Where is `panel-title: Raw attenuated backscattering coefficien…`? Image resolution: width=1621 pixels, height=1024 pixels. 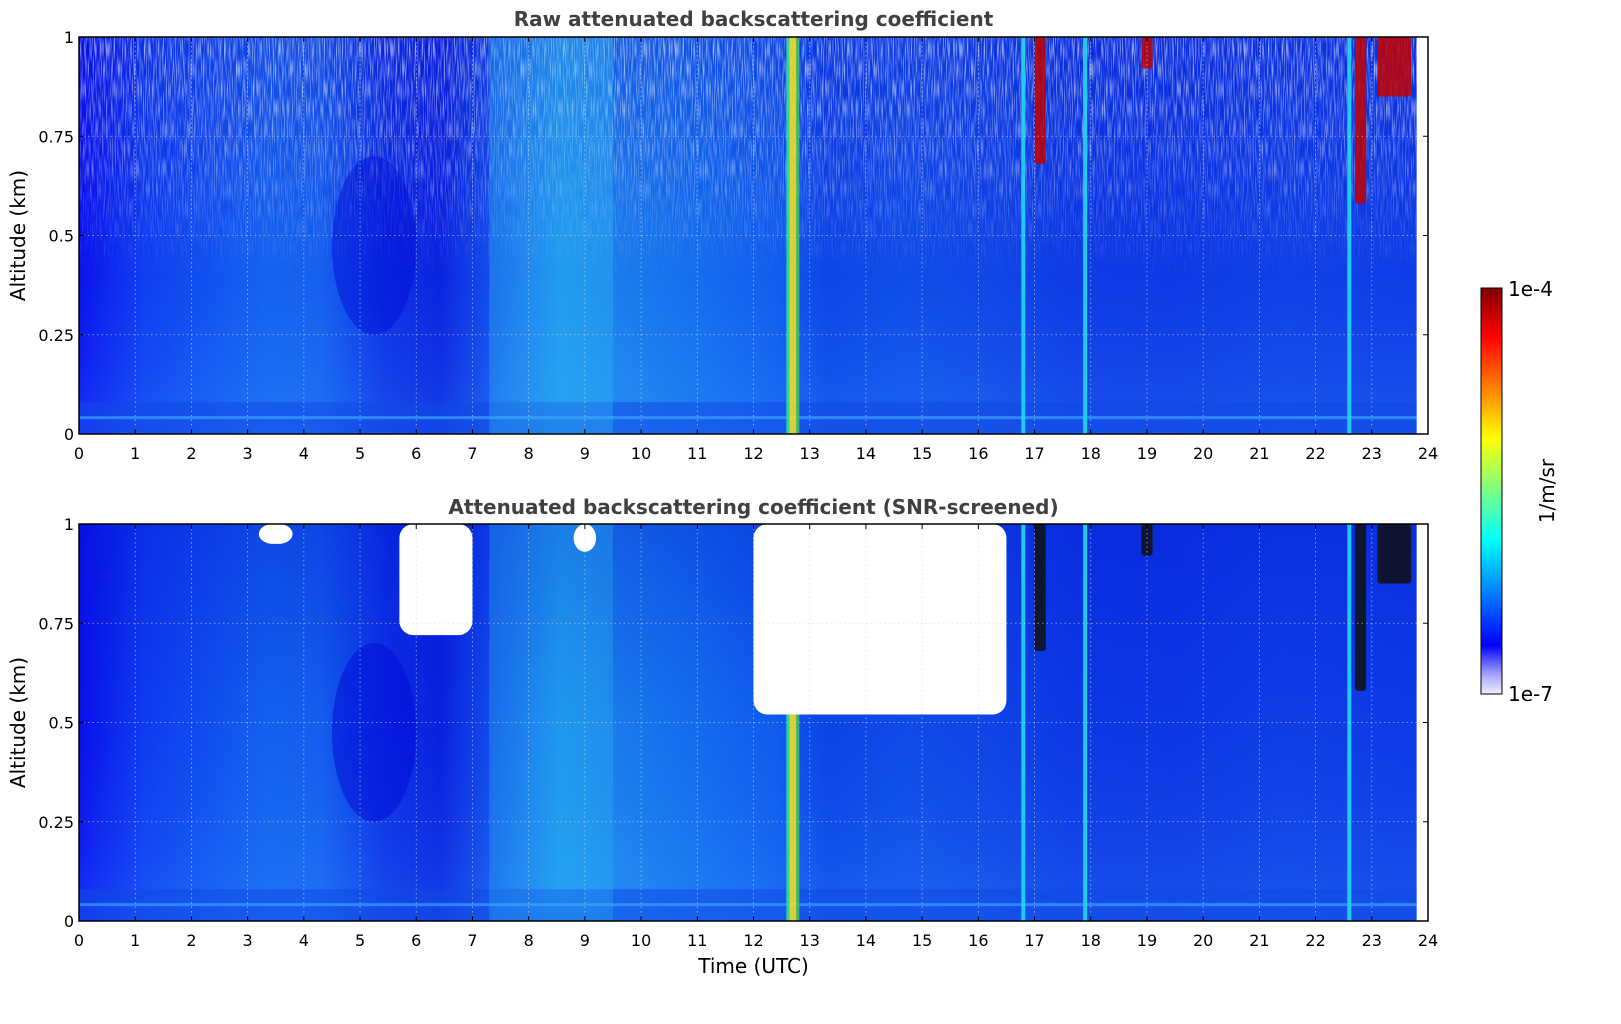
panel-title: Raw attenuated backscattering coefficien… is located at coordinates (754, 19).